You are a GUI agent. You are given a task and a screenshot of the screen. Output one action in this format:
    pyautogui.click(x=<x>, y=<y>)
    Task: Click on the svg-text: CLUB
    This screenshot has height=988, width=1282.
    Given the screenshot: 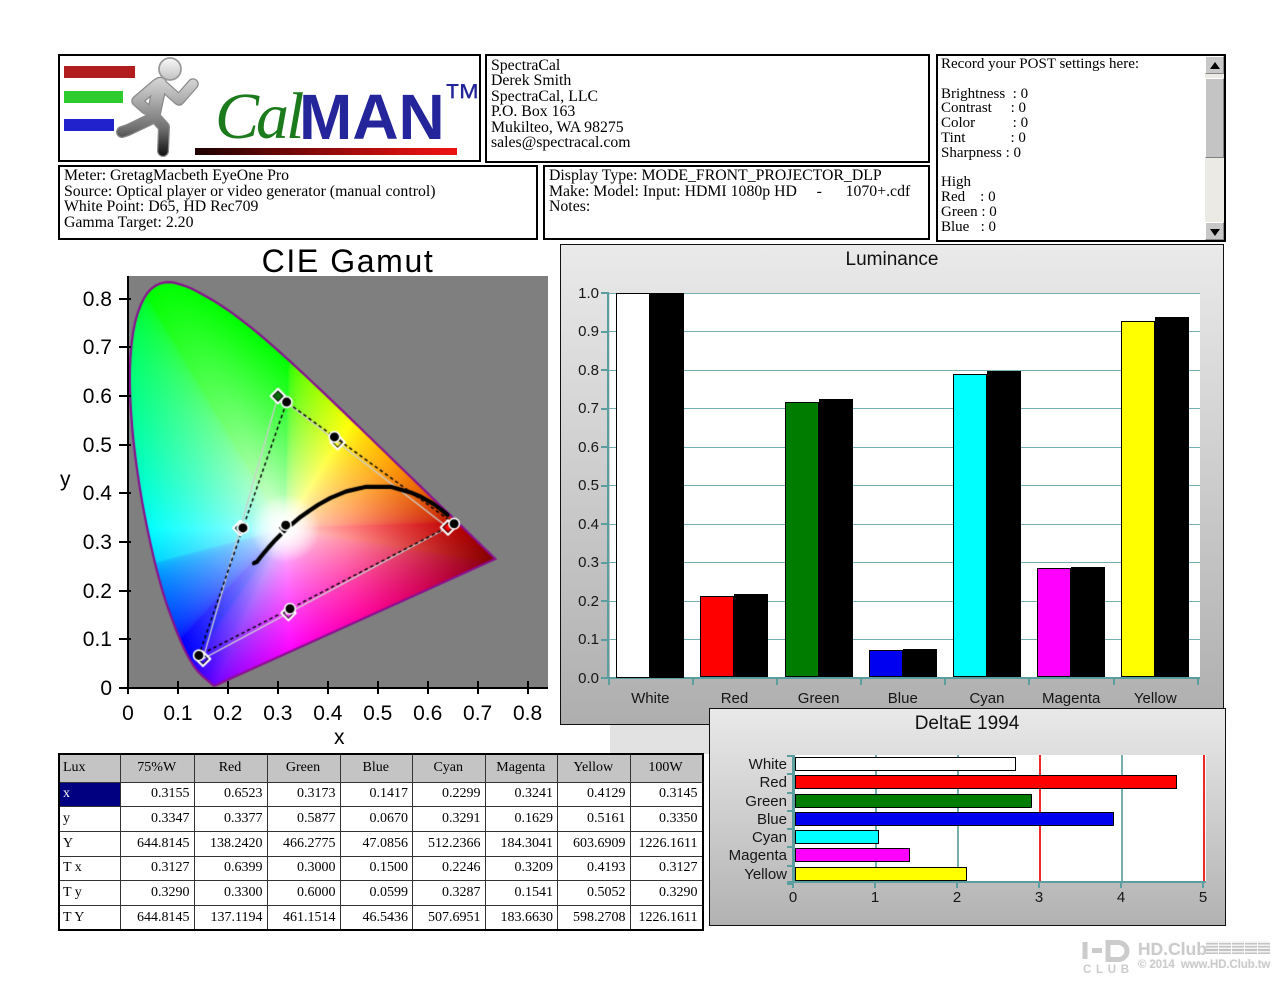 What is the action you would take?
    pyautogui.click(x=1106, y=969)
    